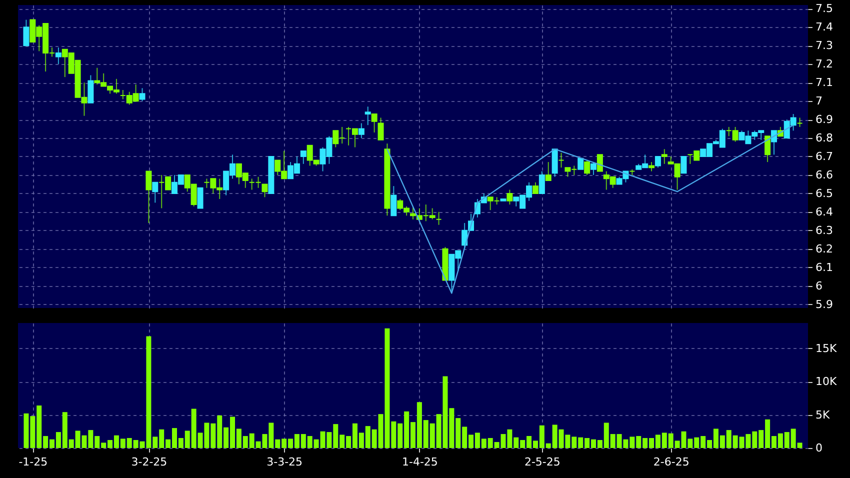  Describe the element at coordinates (824, 193) in the screenshot. I see `y-tick-label: 6.5` at that location.